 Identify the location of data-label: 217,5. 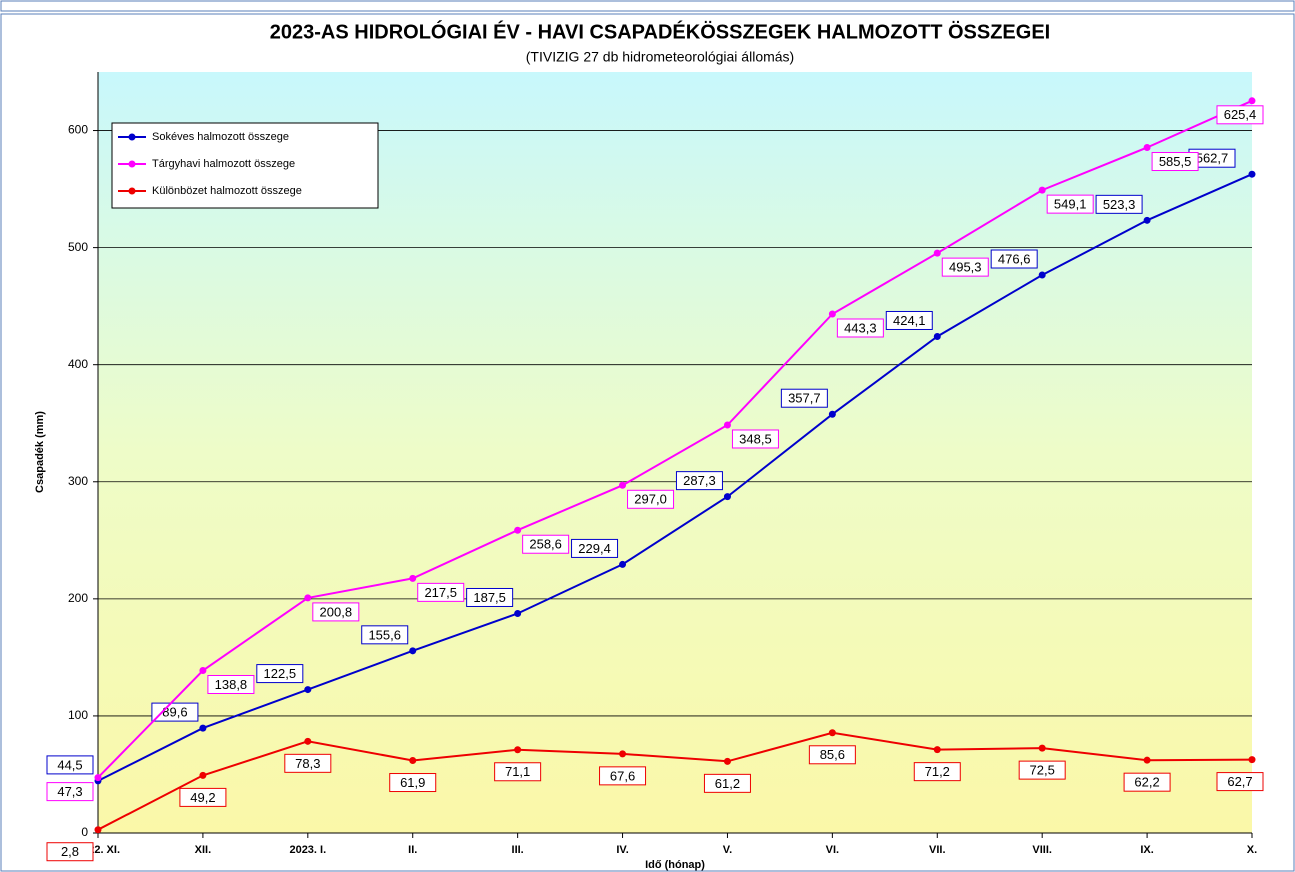
(440, 592).